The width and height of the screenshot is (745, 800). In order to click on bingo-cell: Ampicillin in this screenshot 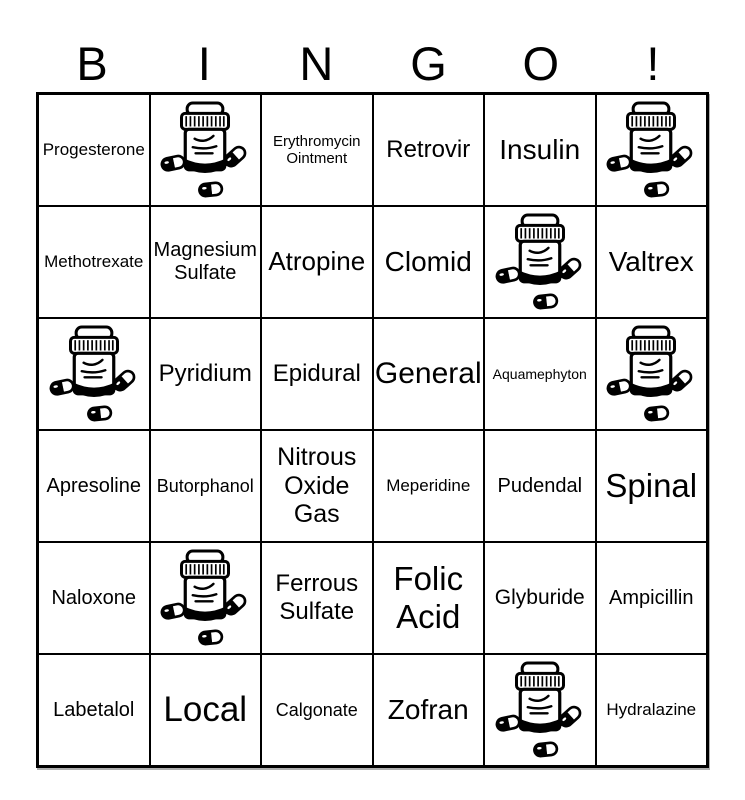, I will do `click(651, 598)`.